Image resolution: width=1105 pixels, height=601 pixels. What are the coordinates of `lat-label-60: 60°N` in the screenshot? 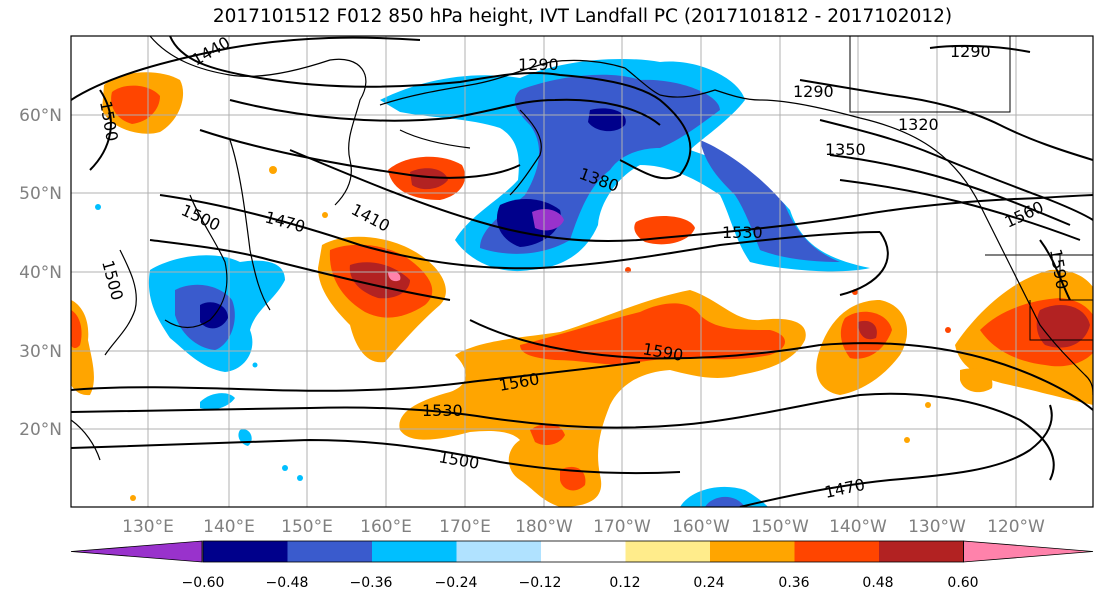 It's located at (40, 116).